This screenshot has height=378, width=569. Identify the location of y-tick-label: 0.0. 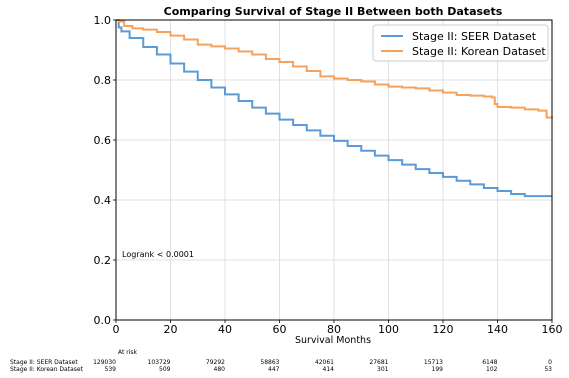
(103, 320).